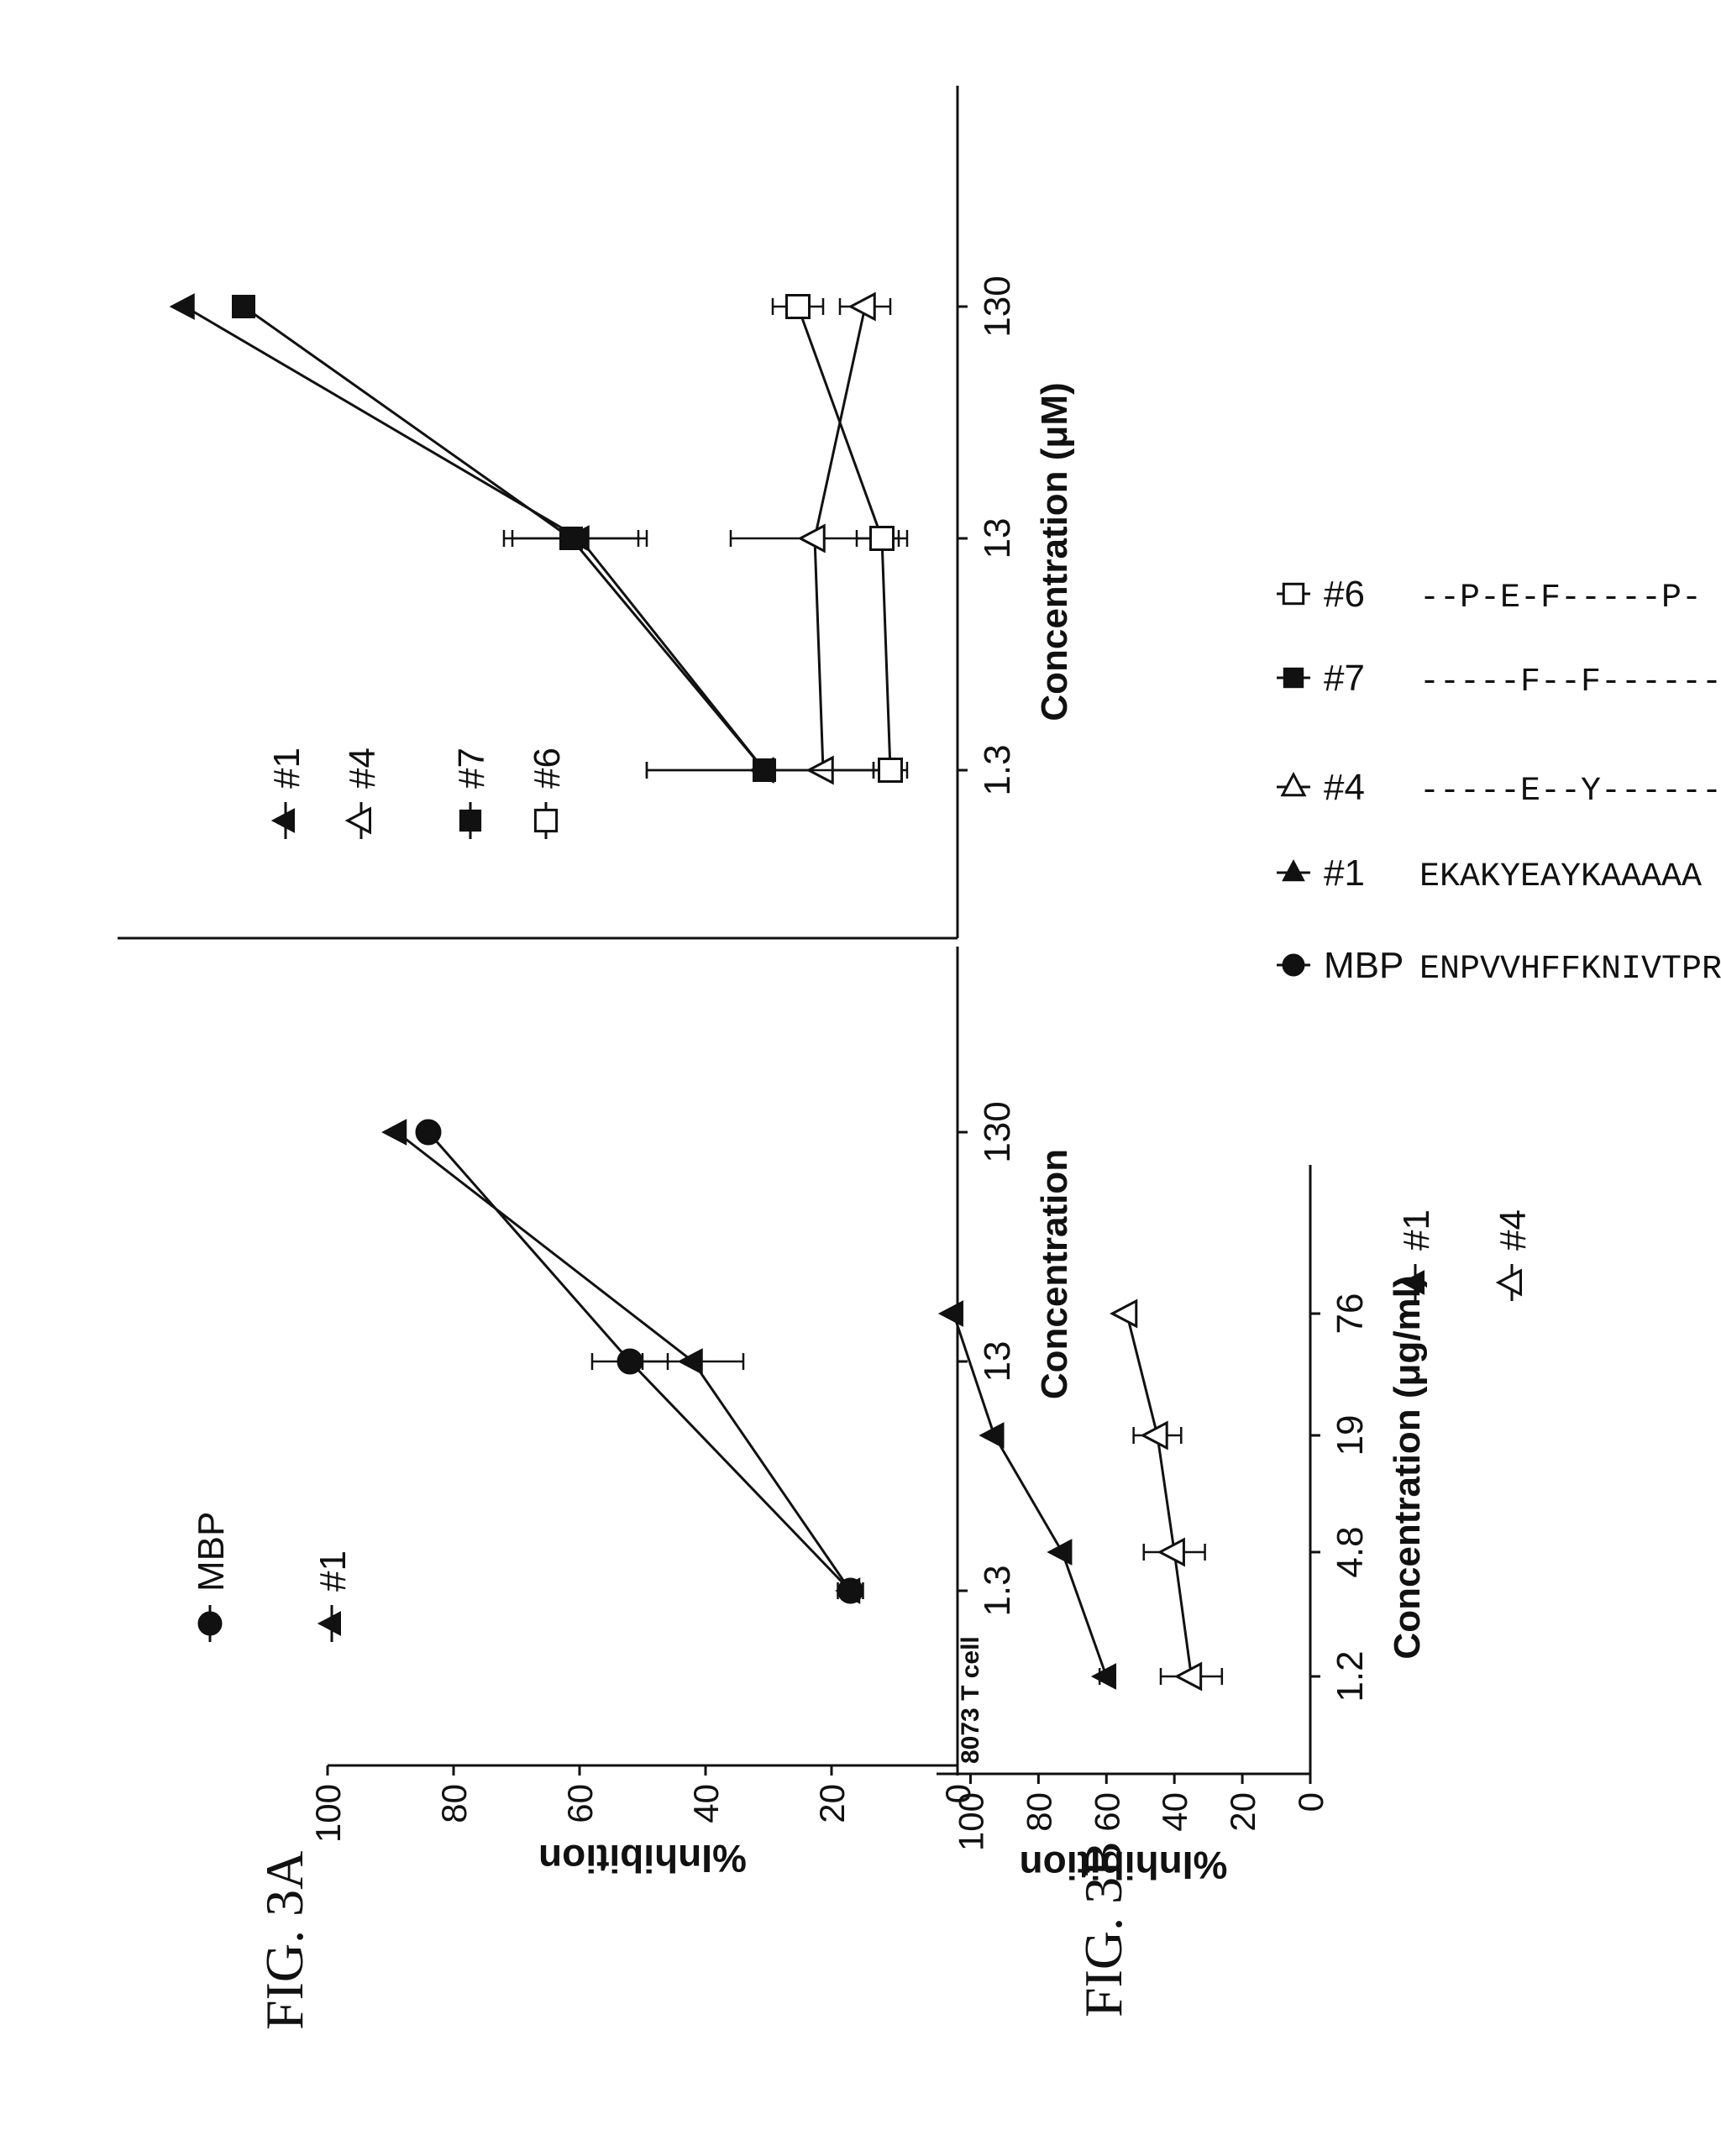 The height and width of the screenshot is (2156, 1721). Describe the element at coordinates (1407, 1467) in the screenshot. I see `fig3b-x-axis-label: Concentration (μg/ml)` at that location.